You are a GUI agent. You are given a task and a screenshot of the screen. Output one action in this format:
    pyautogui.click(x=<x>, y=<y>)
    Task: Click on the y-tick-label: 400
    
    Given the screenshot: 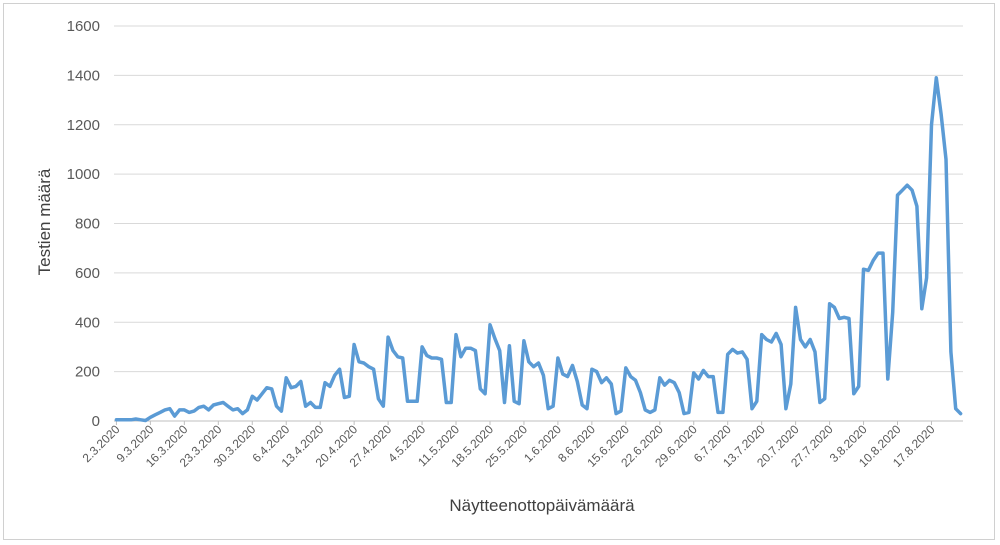 What is the action you would take?
    pyautogui.click(x=87, y=322)
    